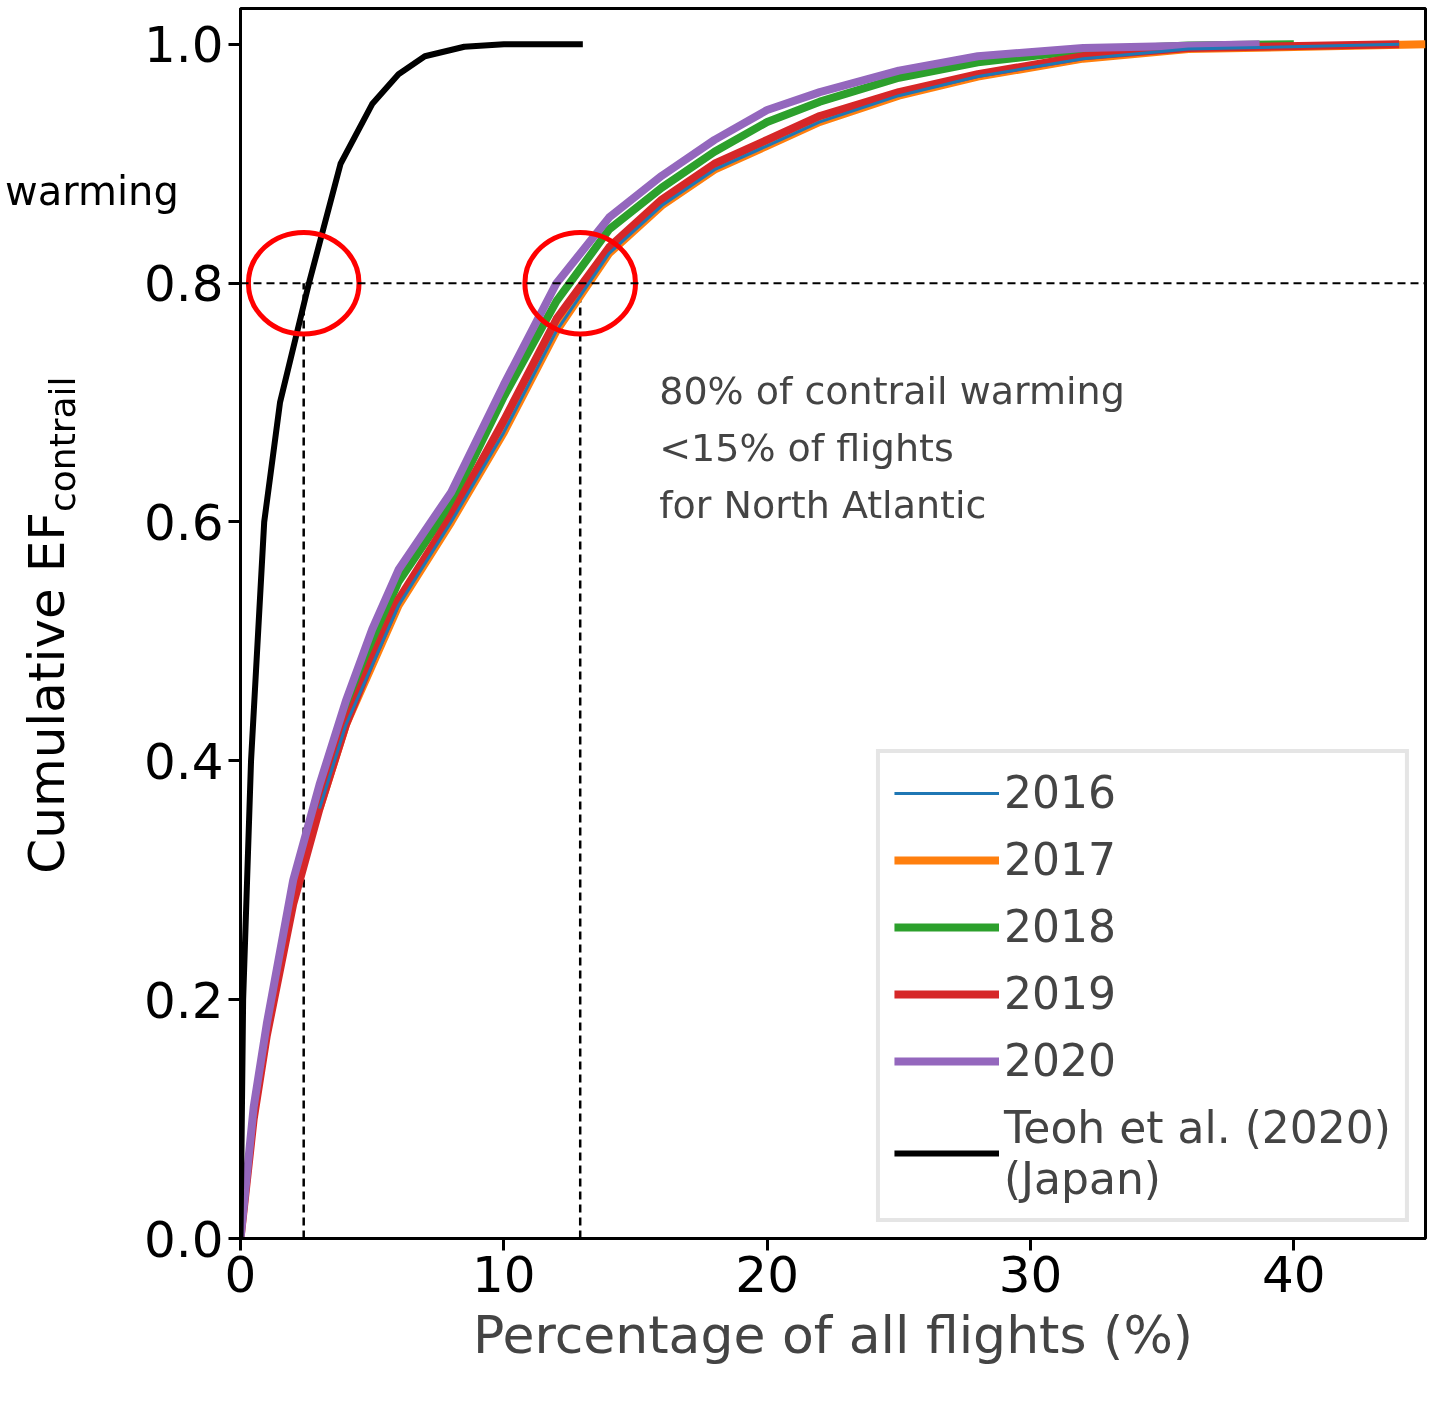 The width and height of the screenshot is (1435, 1425). What do you see at coordinates (183, 761) in the screenshot?
I see `y-tick-label: 0.4` at bounding box center [183, 761].